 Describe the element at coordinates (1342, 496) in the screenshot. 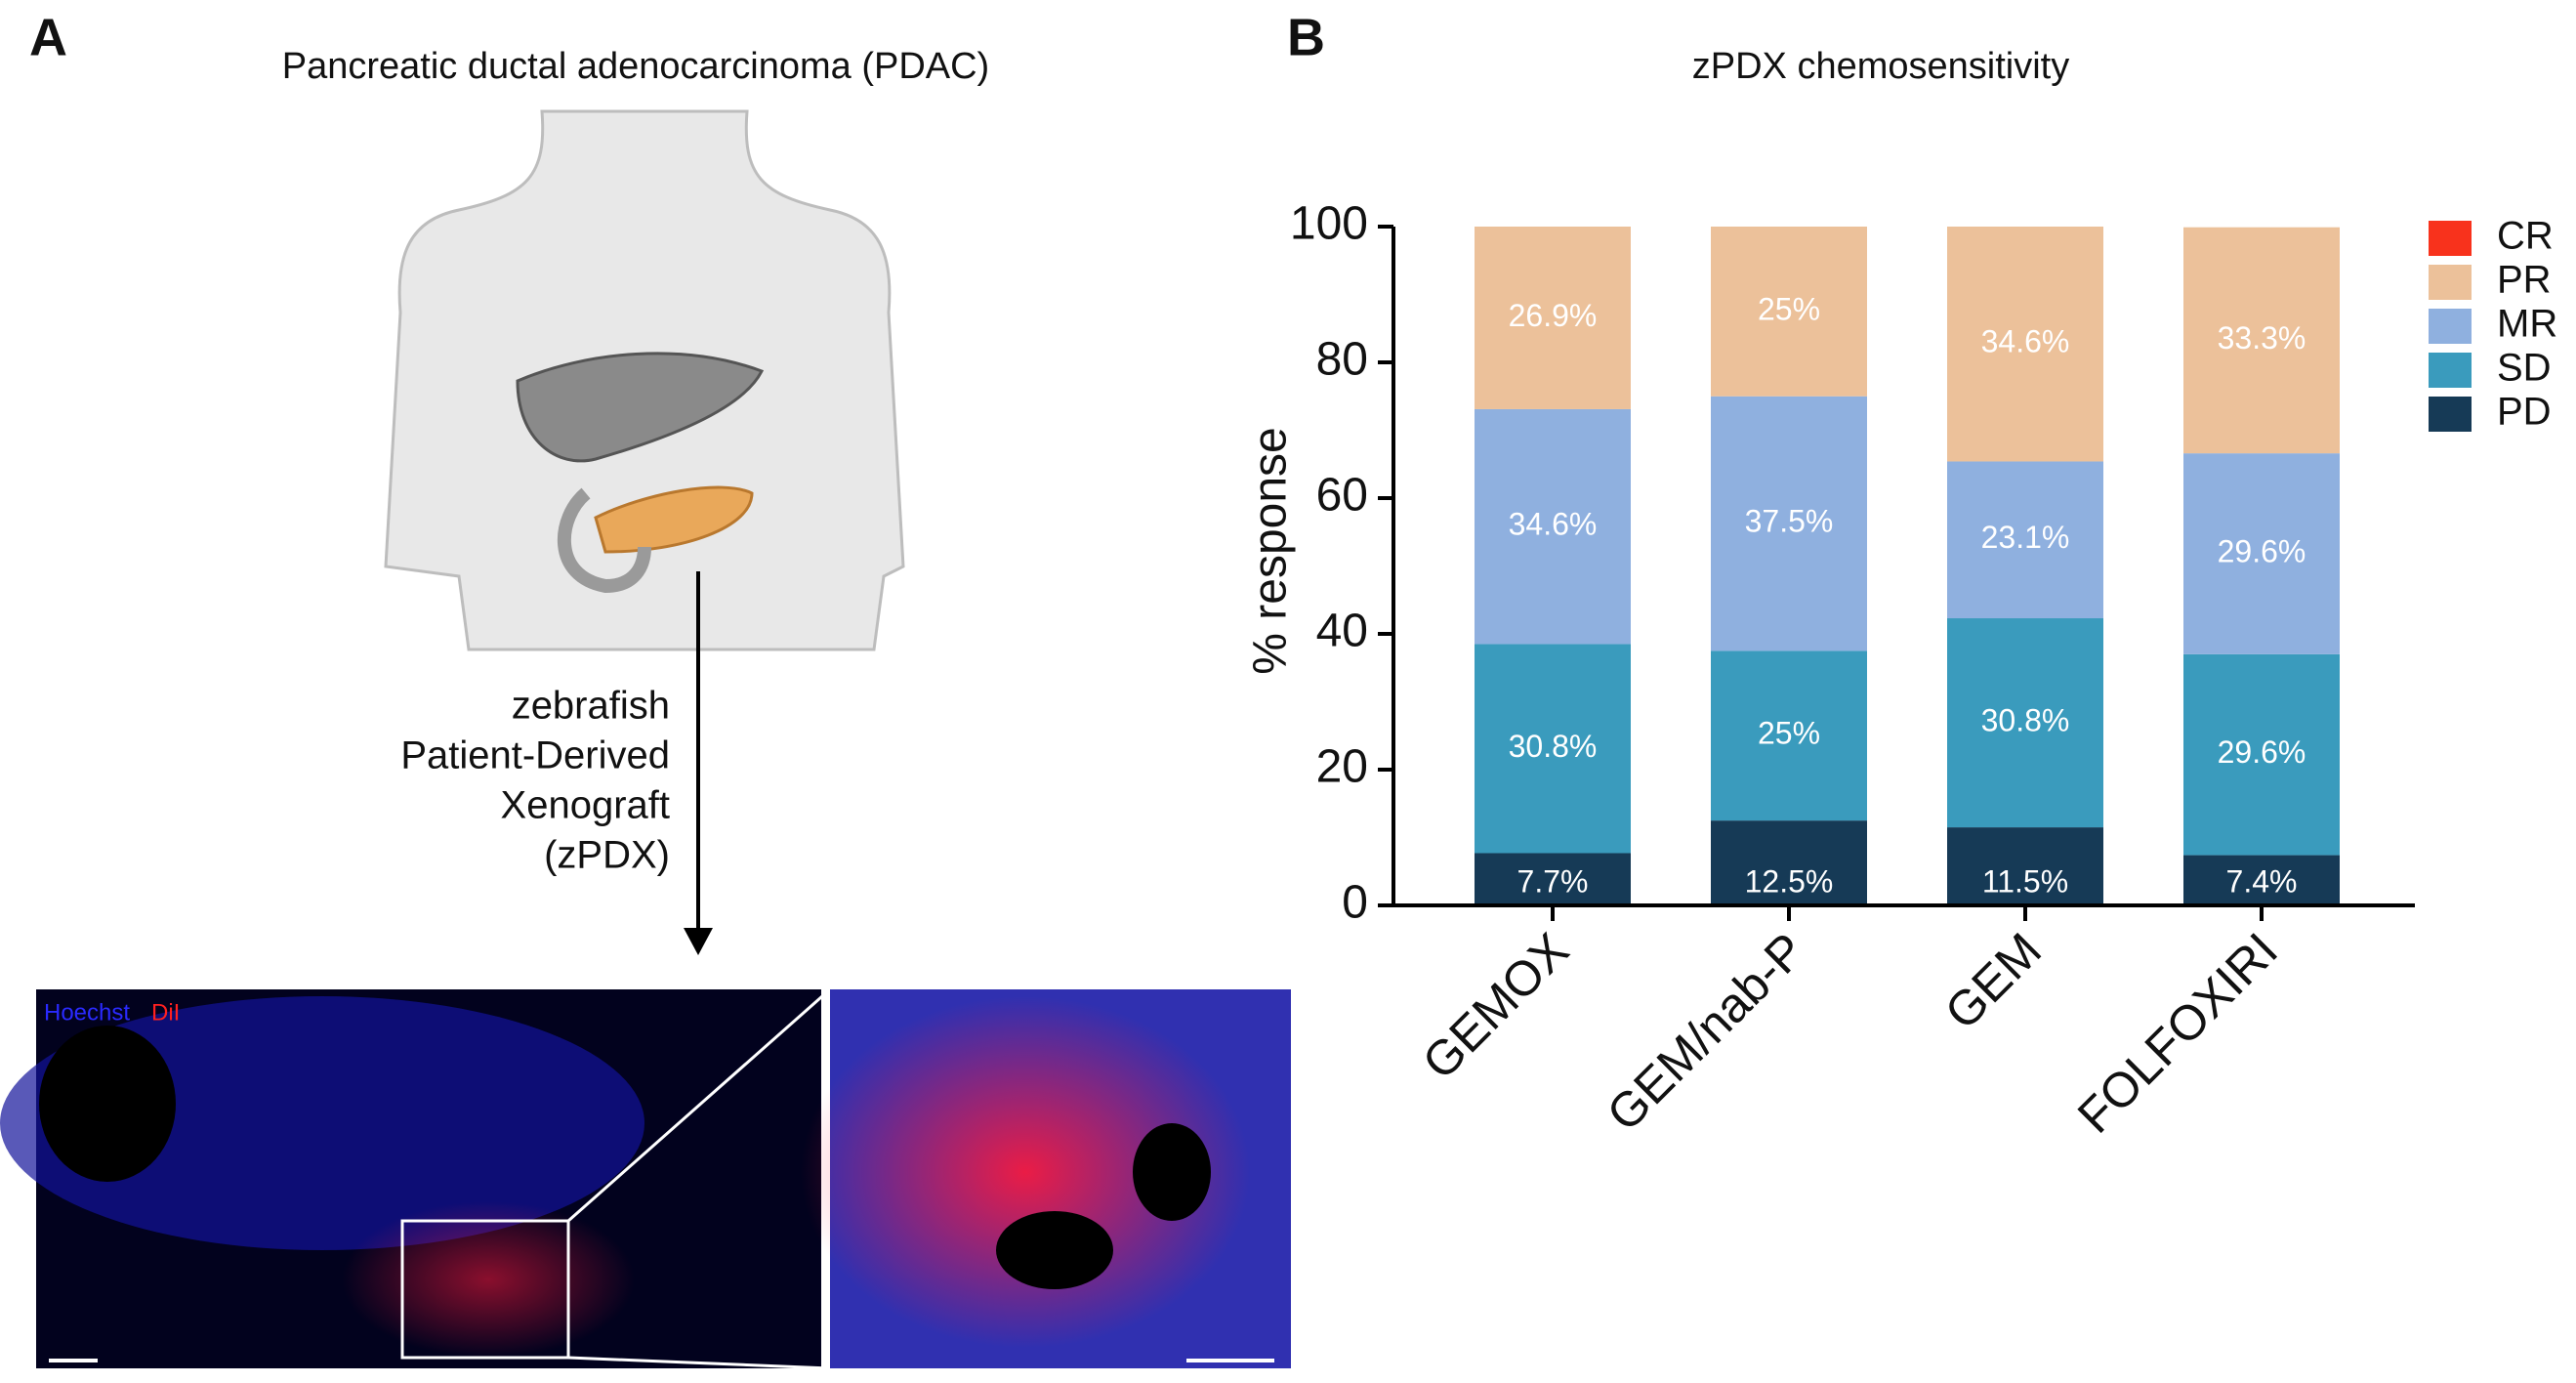

I see `y-tick-label: 60` at that location.